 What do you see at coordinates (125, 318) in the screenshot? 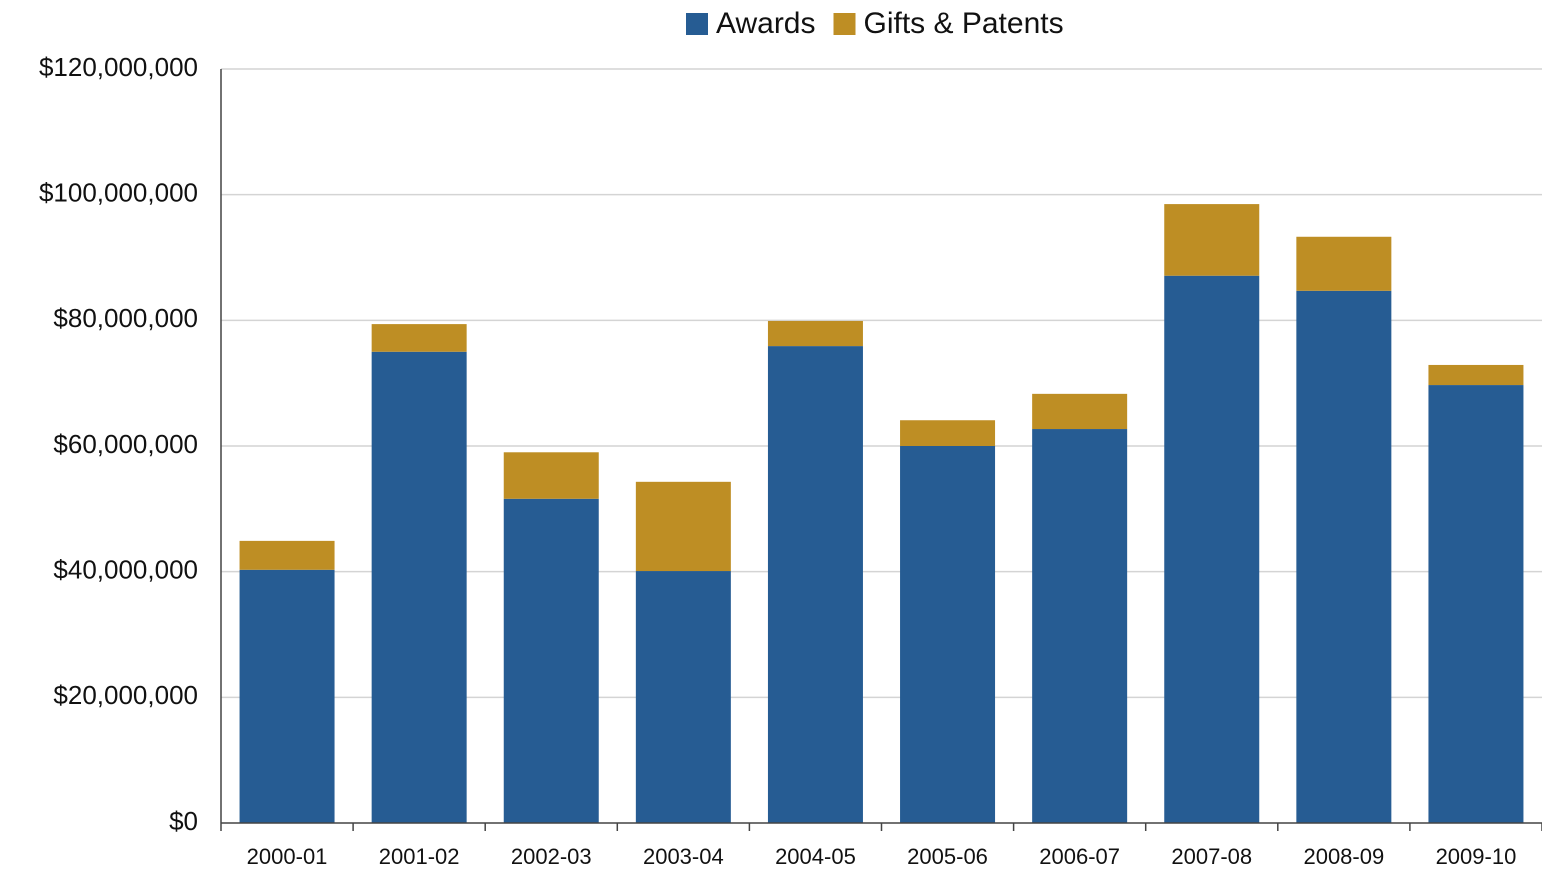
I see `y-tick-label: $80,000,000` at bounding box center [125, 318].